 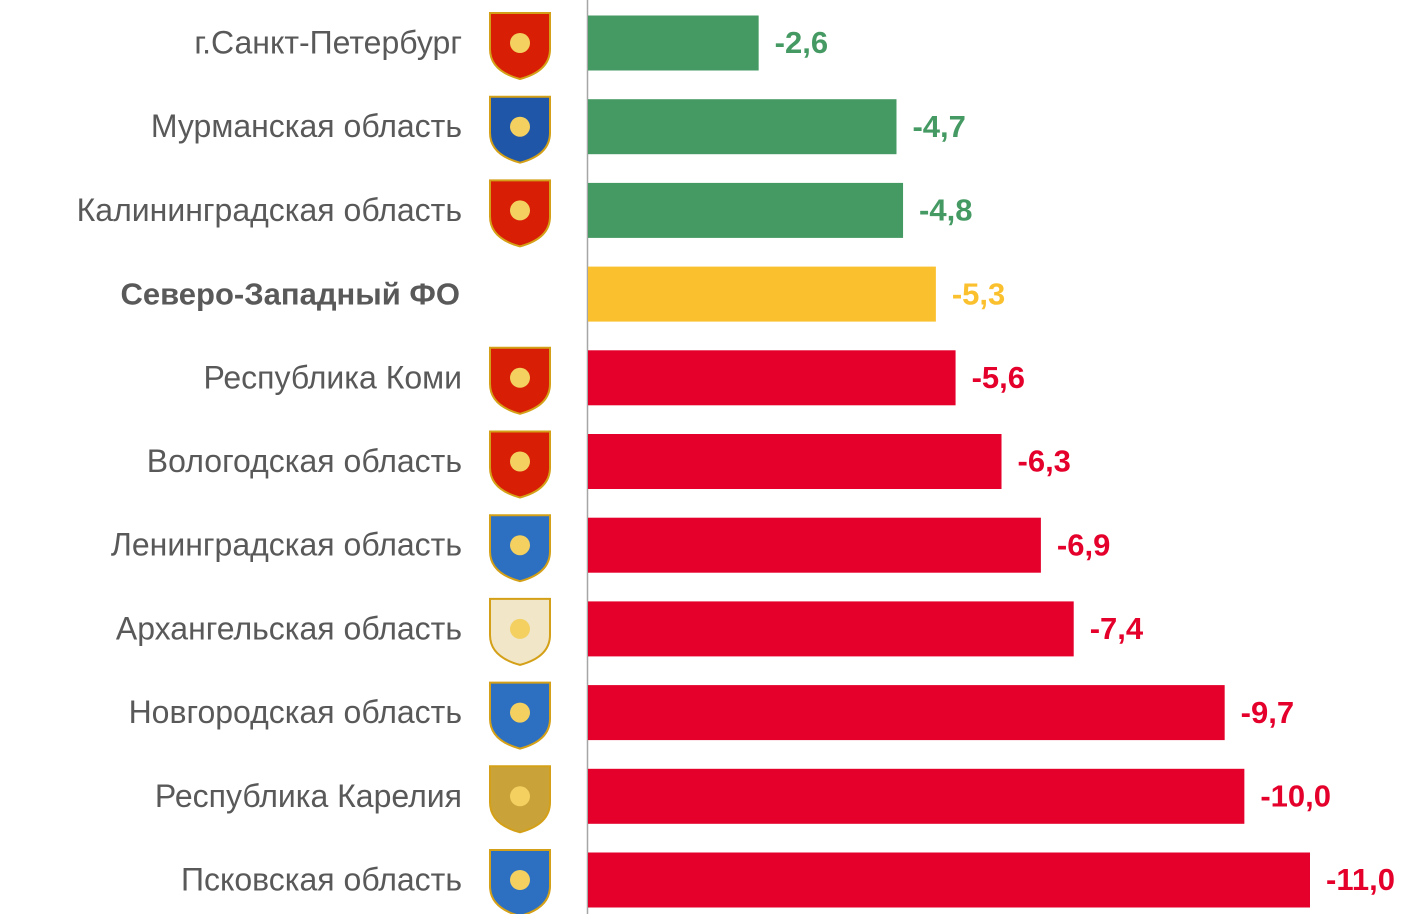 I want to click on category-label: Архангельская область, so click(x=289, y=628).